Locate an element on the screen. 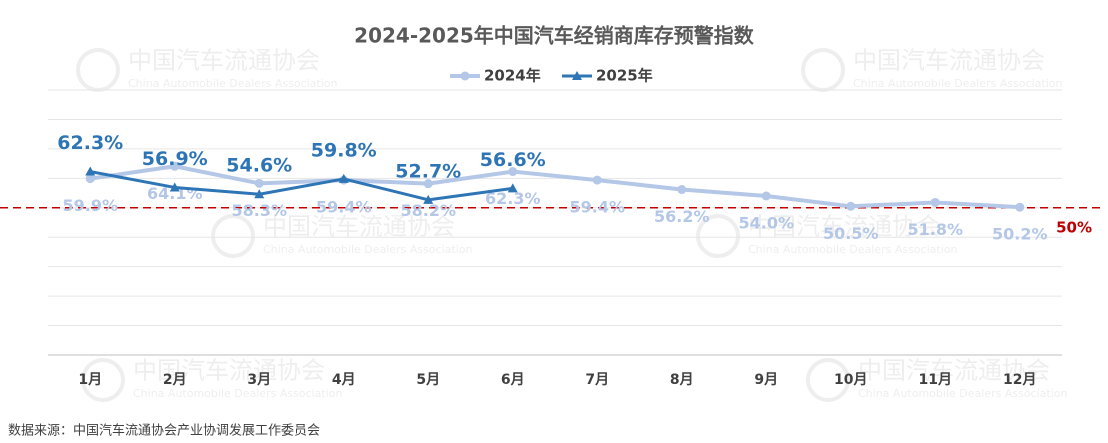 The height and width of the screenshot is (443, 1108). x-tick-label: 3月 is located at coordinates (259, 380).